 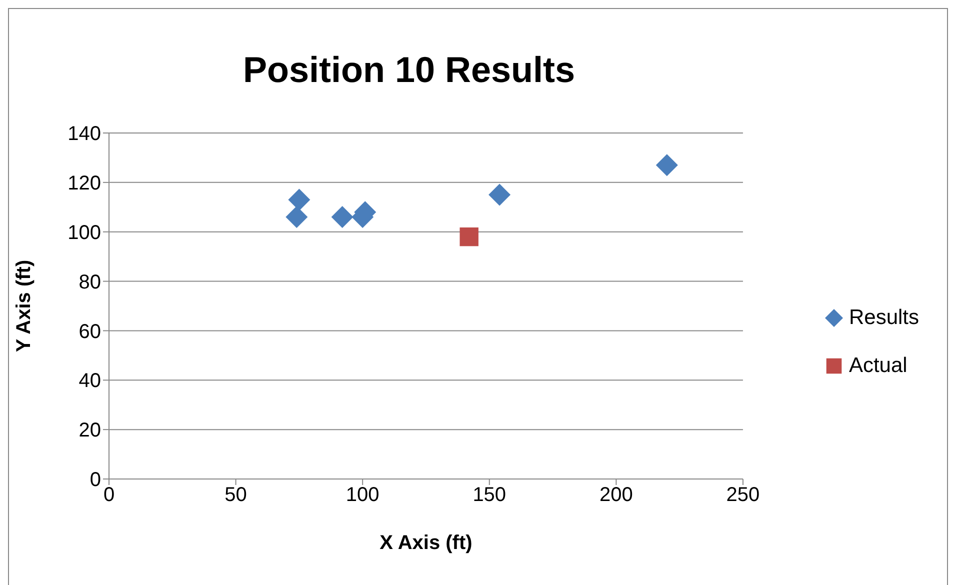 What do you see at coordinates (89, 381) in the screenshot?
I see `y-tick-label: 40` at bounding box center [89, 381].